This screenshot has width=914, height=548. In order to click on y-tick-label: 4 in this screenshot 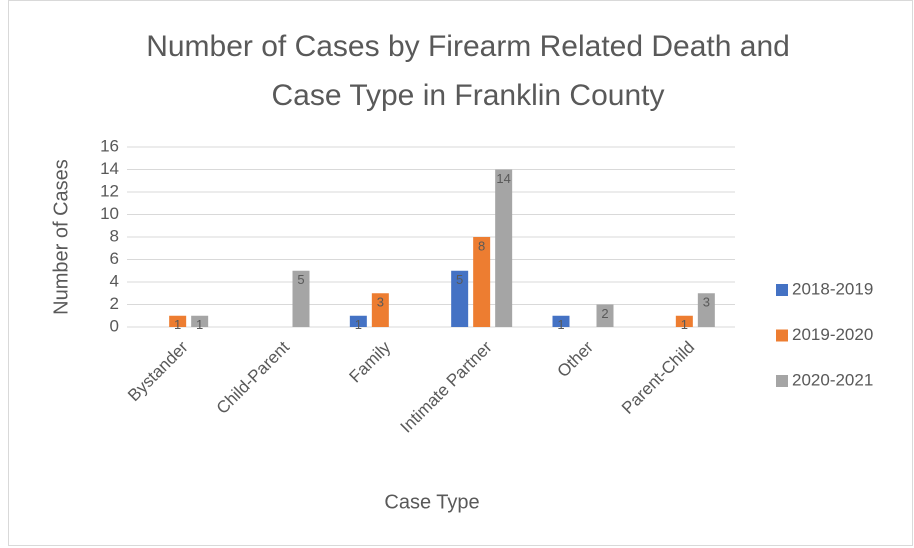, I will do `click(114, 280)`.